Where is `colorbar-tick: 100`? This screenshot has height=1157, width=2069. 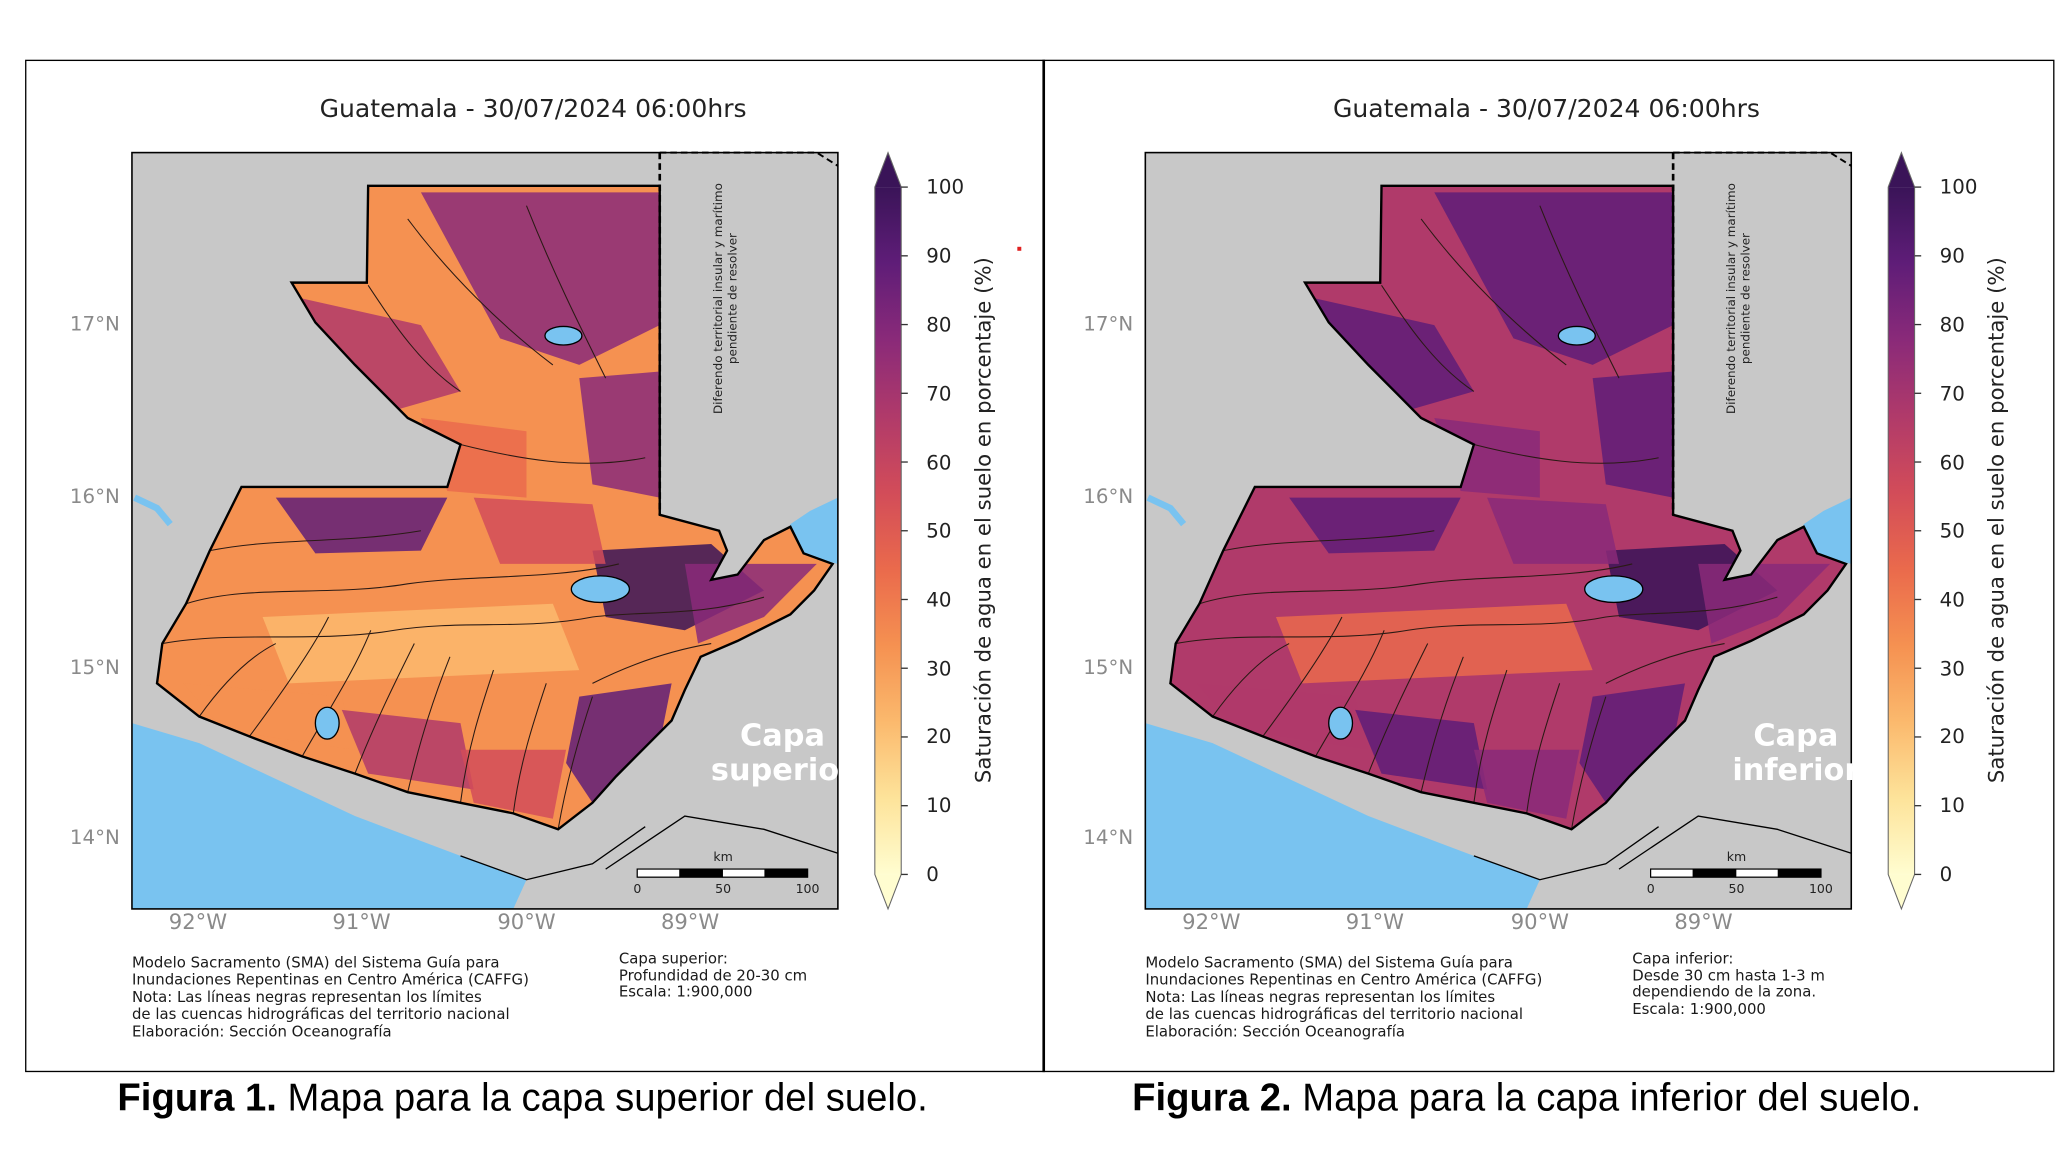
colorbar-tick: 100 is located at coordinates (1958, 187).